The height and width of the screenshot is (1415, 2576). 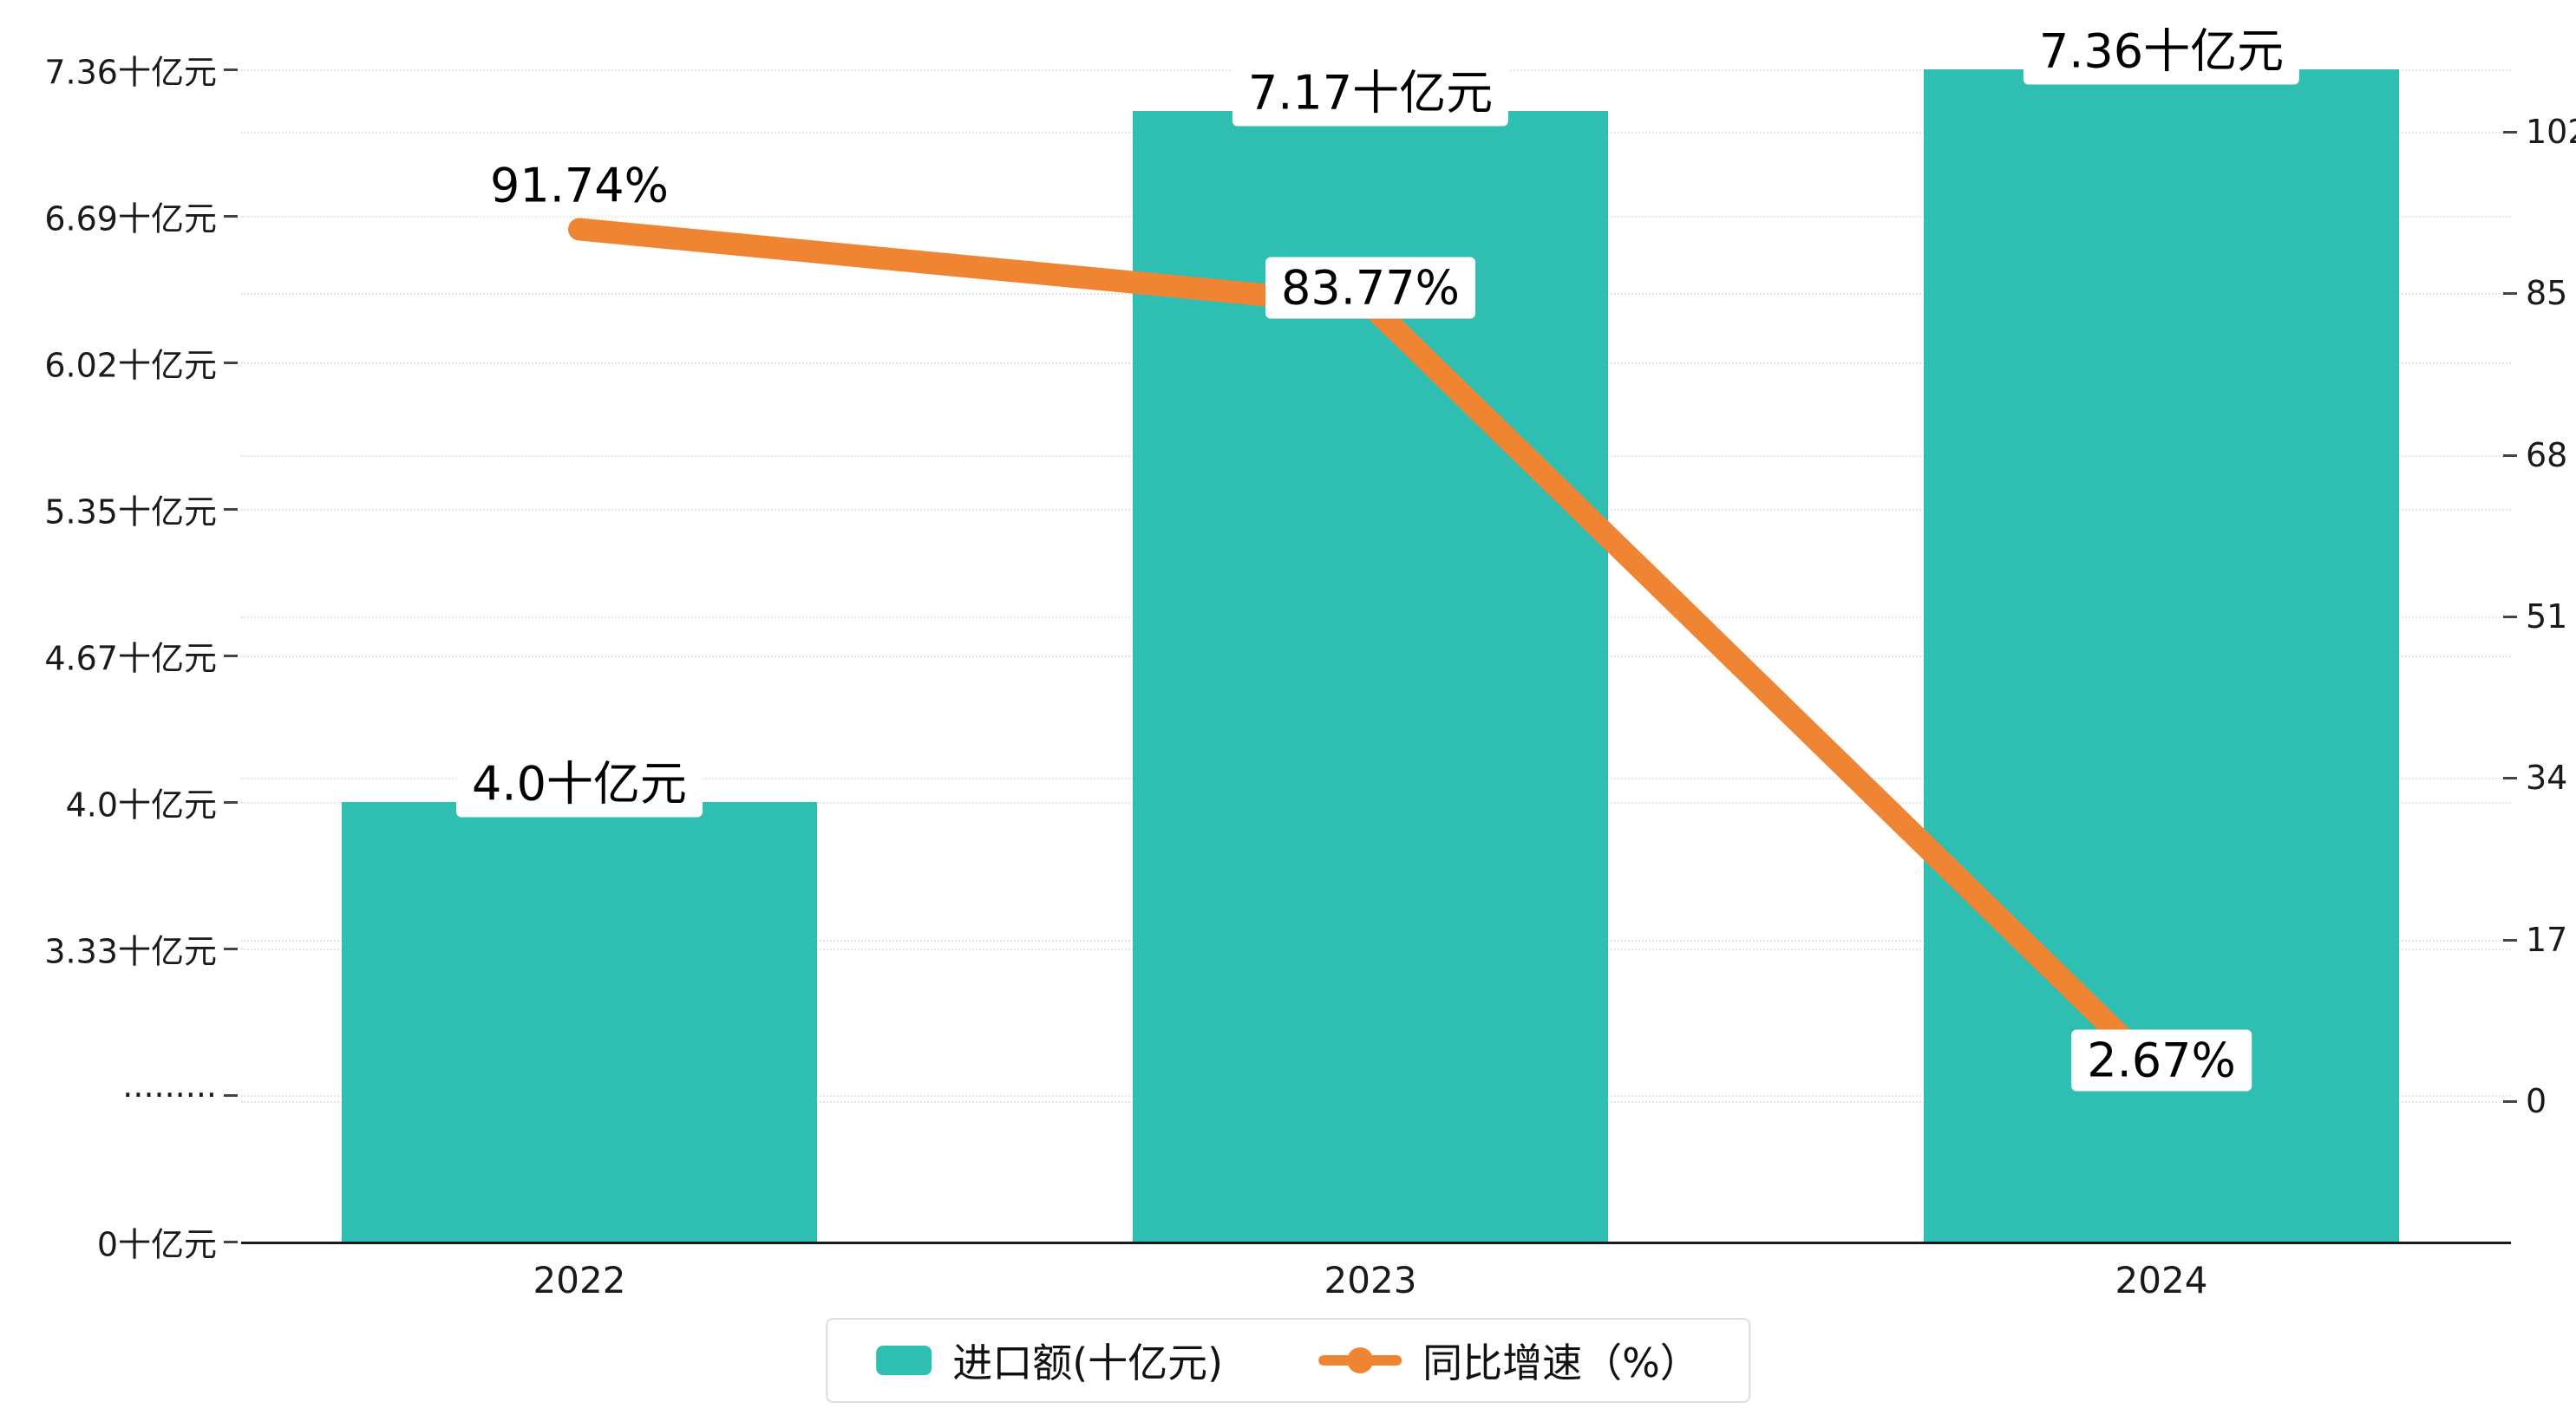 What do you see at coordinates (1561, 1363) in the screenshot?
I see `legend-label-growth-rate: 同比增速（%）` at bounding box center [1561, 1363].